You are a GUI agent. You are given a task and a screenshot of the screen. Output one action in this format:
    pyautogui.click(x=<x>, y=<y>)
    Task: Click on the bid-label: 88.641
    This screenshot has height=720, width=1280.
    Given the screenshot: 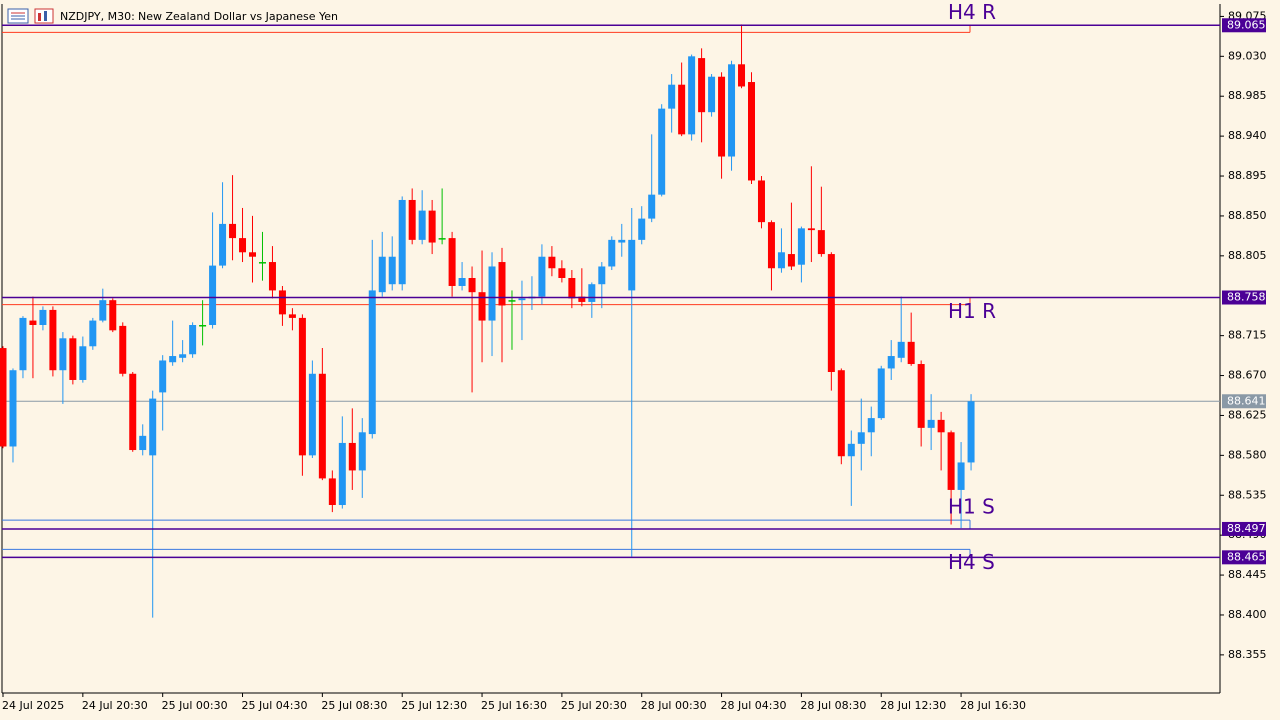 What is the action you would take?
    pyautogui.click(x=1246, y=400)
    